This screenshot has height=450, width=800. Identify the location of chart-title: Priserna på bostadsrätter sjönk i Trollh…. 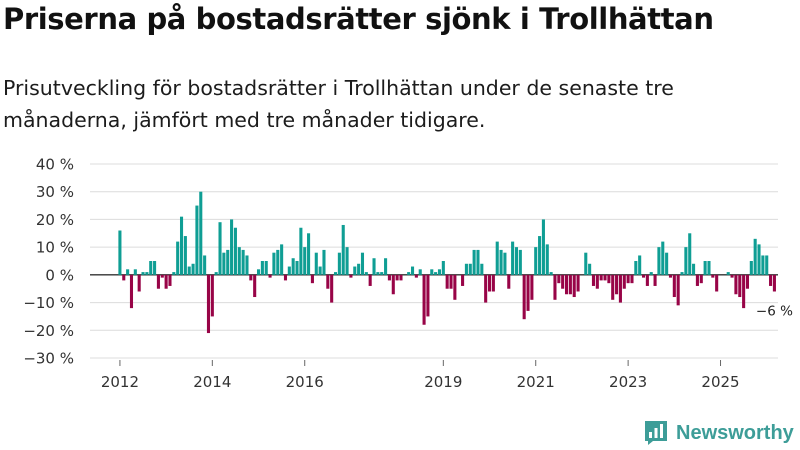
(358, 19).